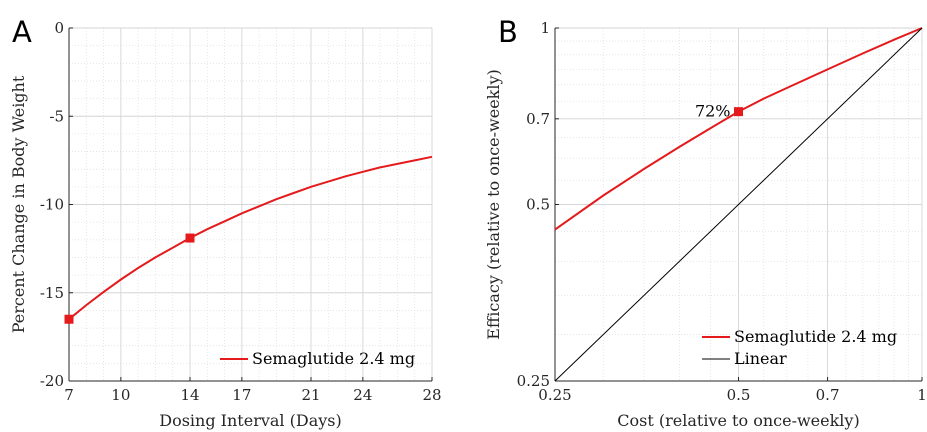 This screenshot has width=927, height=432. Describe the element at coordinates (69, 395) in the screenshot. I see `x-tick-label: 7` at that location.